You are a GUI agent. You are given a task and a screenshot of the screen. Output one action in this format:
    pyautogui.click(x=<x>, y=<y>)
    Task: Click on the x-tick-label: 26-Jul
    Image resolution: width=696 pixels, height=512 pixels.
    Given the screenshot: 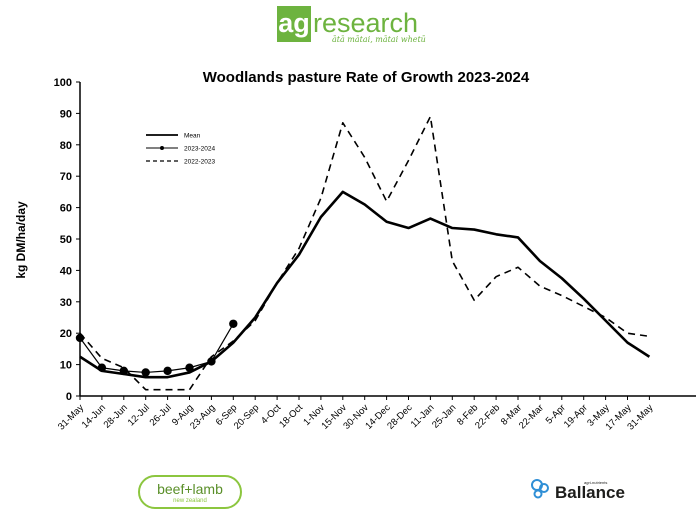 What is the action you would take?
    pyautogui.click(x=161, y=415)
    